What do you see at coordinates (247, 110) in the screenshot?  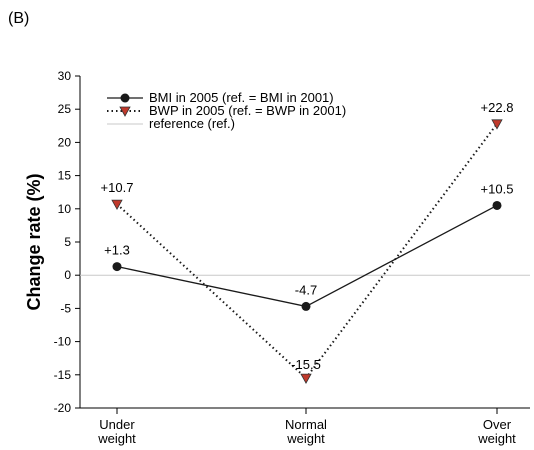 I see `legend-label: BWP in 2005 (ref. = BWP in 2001)` at bounding box center [247, 110].